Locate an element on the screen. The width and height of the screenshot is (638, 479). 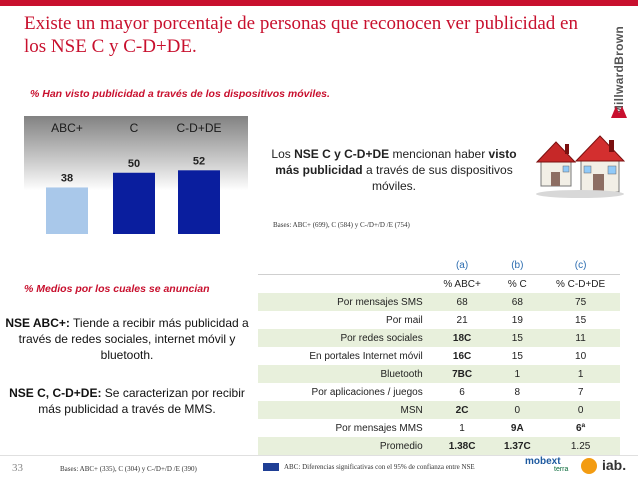
table-code-row: (a) (b) (c) is located at coordinates (439, 265).